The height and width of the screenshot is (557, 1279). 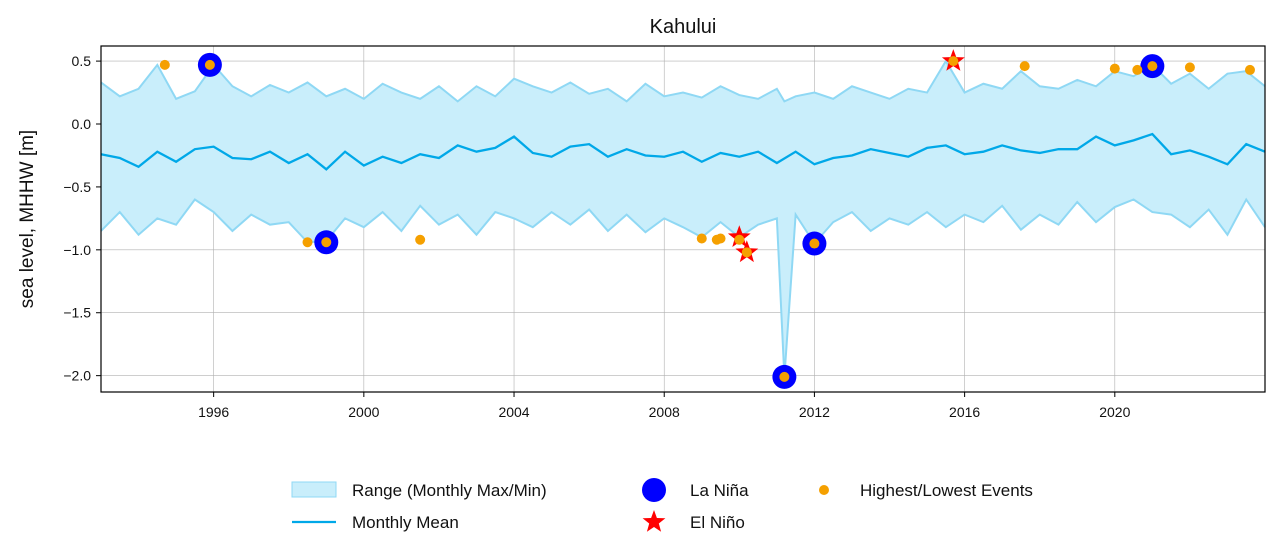 I want to click on chart-title: Kahului, so click(x=683, y=27).